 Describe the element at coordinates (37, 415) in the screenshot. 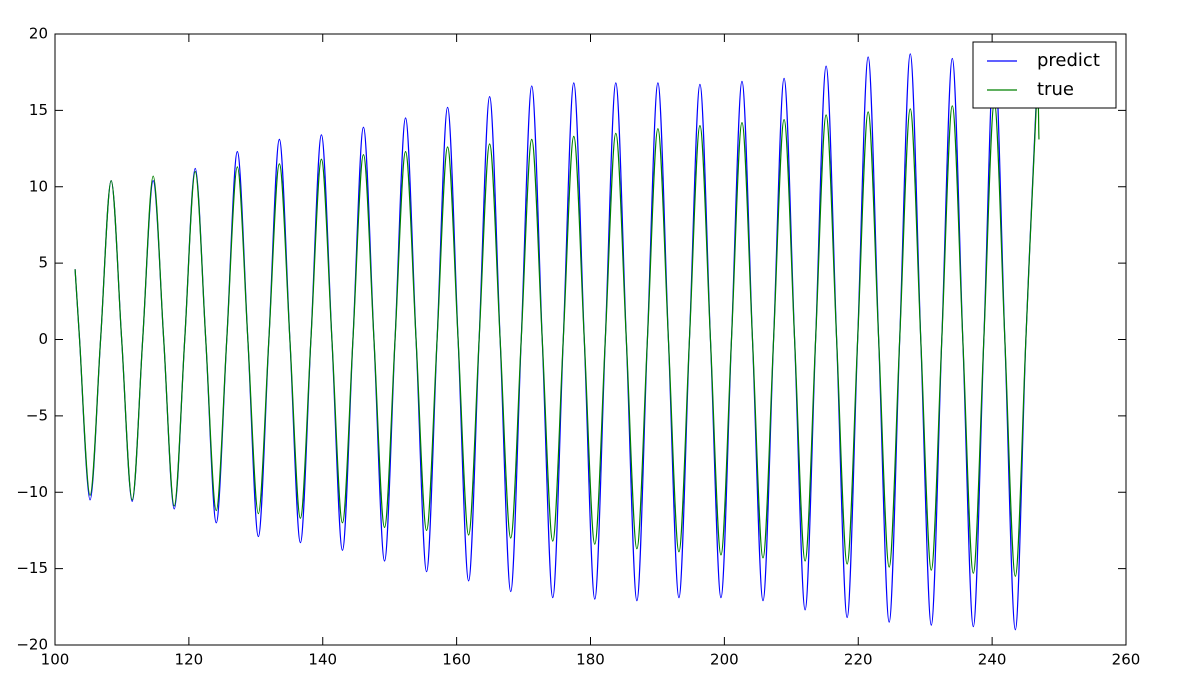

I see `y-tick-label: −5` at that location.